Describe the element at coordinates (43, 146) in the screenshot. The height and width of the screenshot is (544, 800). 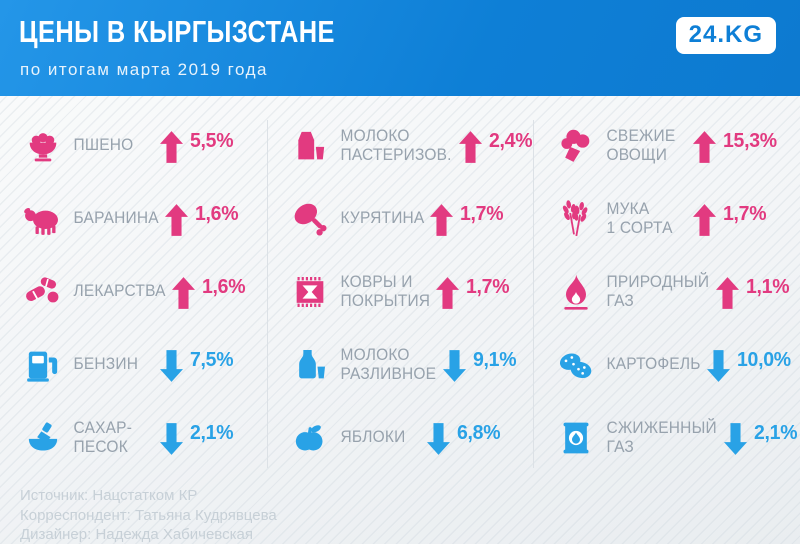
I see `millet-bowl-icon` at that location.